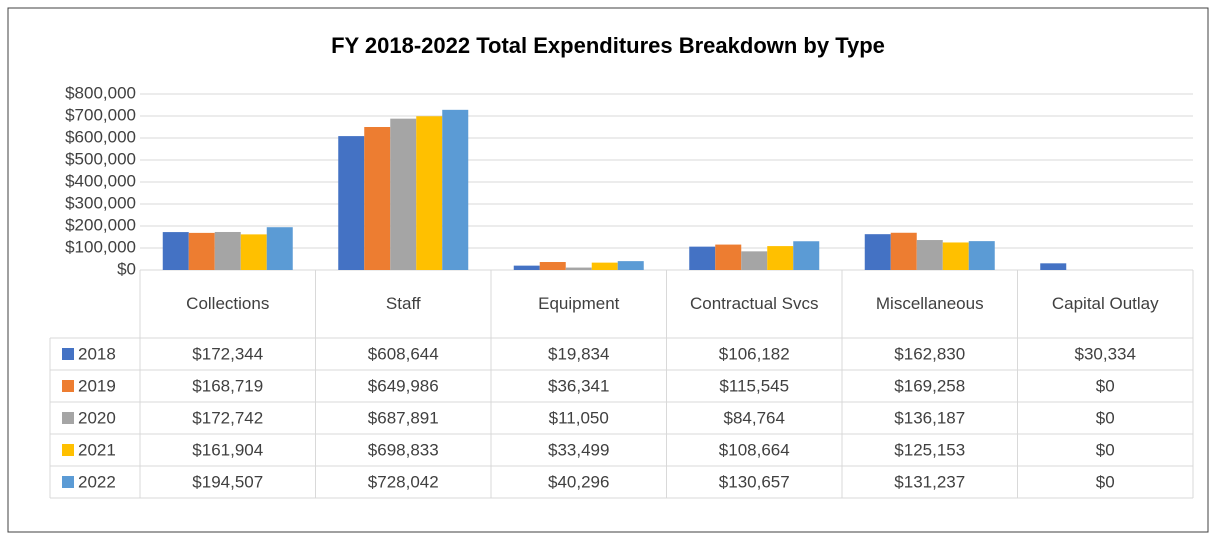 The height and width of the screenshot is (545, 1217). I want to click on table-value: $728,042, so click(403, 481).